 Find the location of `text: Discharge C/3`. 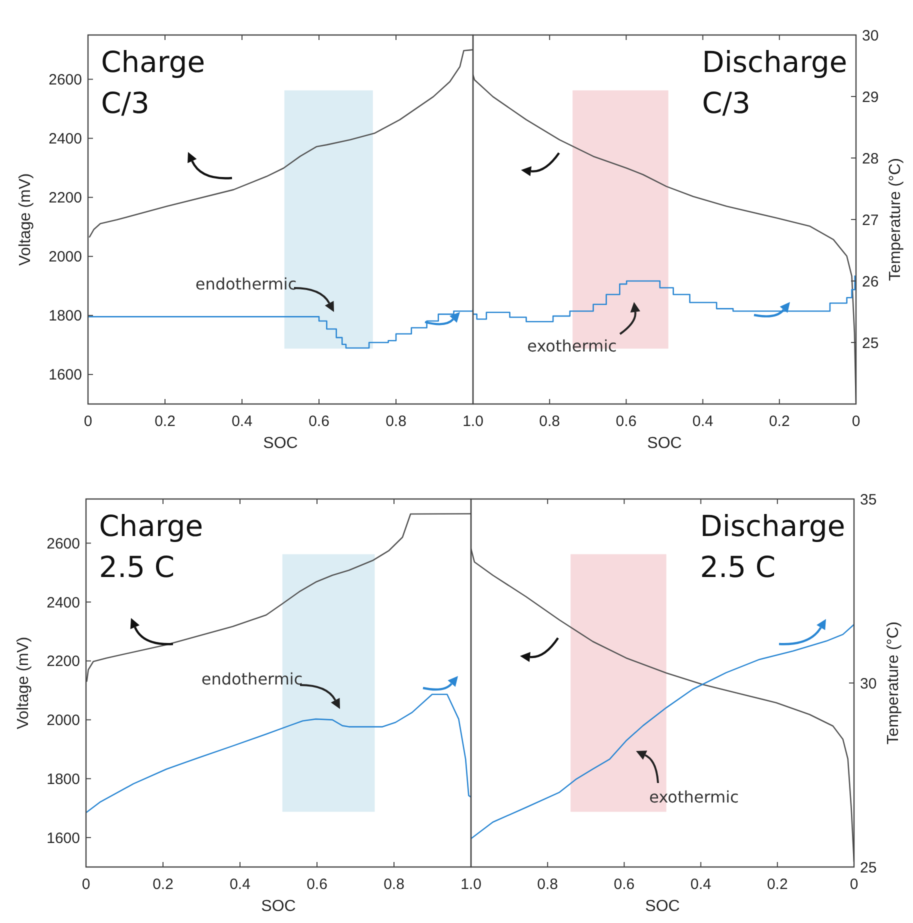

text: Discharge C/3 is located at coordinates (775, 82).